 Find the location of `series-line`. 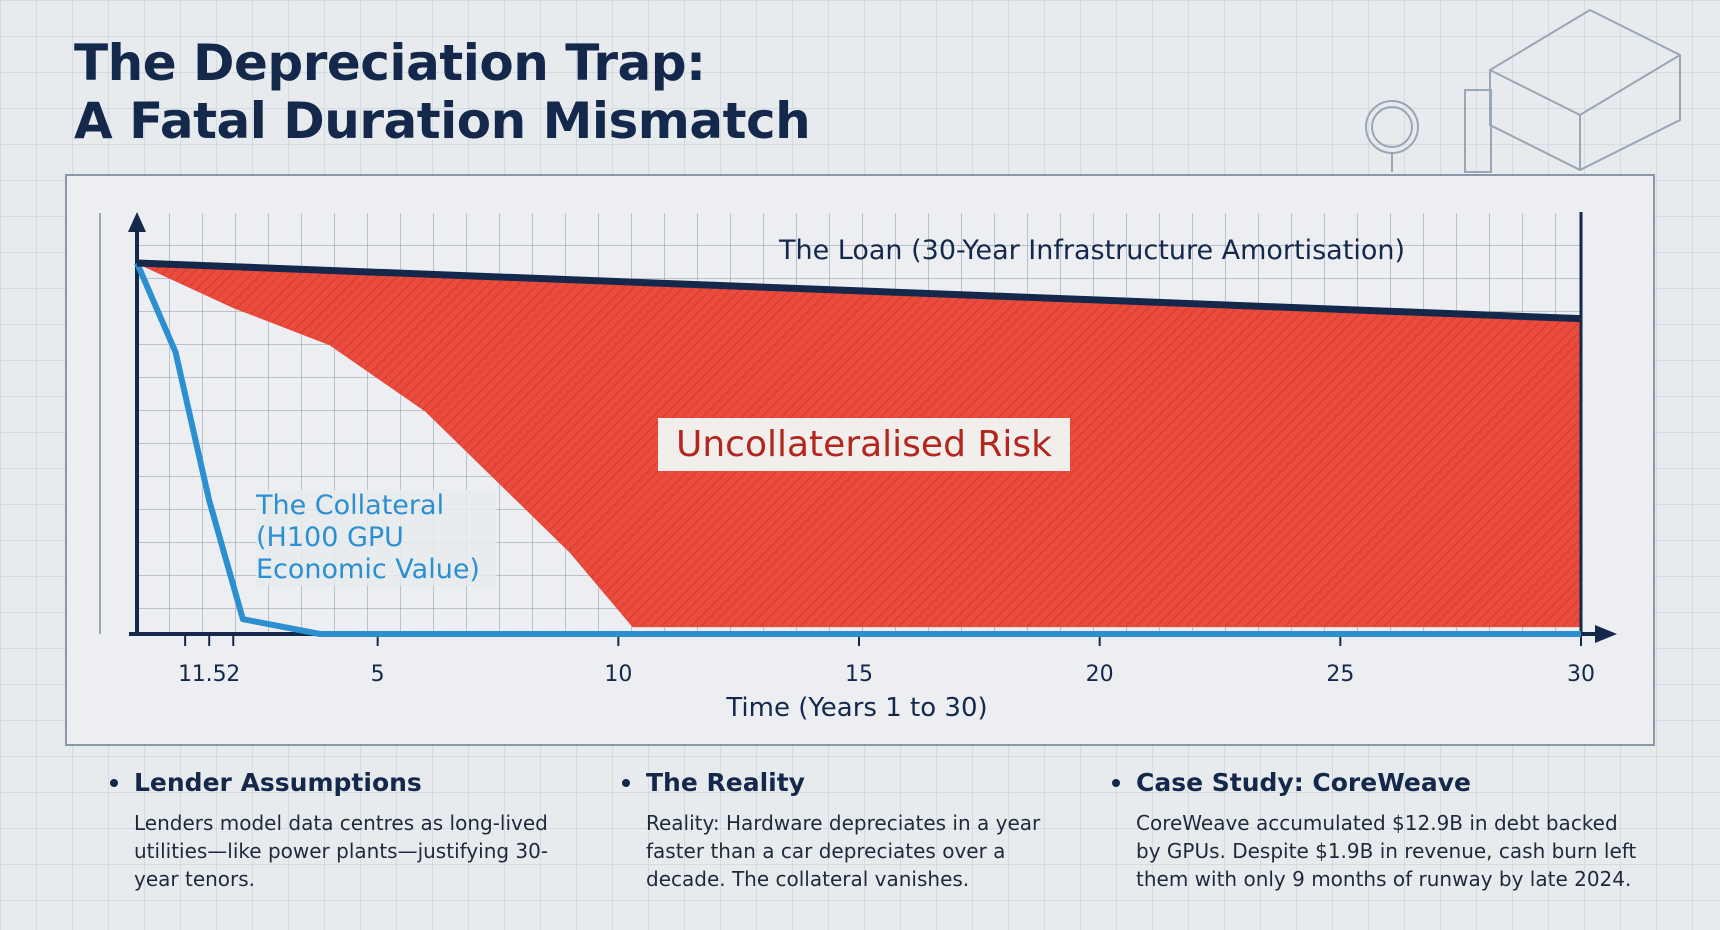

series-line is located at coordinates (859, 291).